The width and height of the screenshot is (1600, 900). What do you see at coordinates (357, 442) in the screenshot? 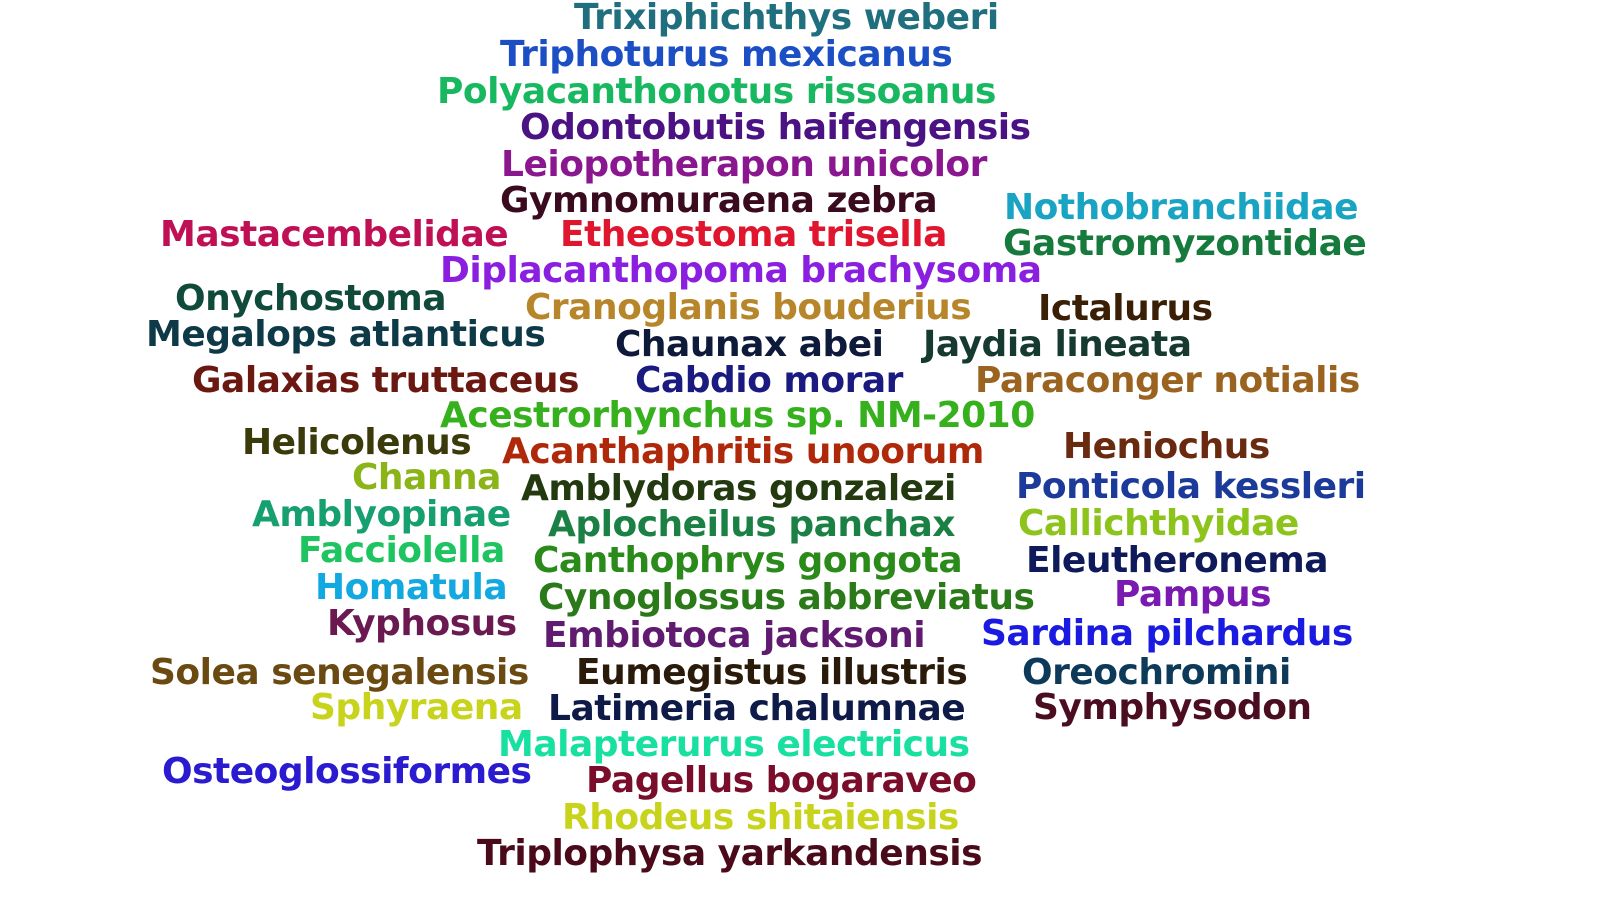
I see `word-helicolenus: Helicolenus` at bounding box center [357, 442].